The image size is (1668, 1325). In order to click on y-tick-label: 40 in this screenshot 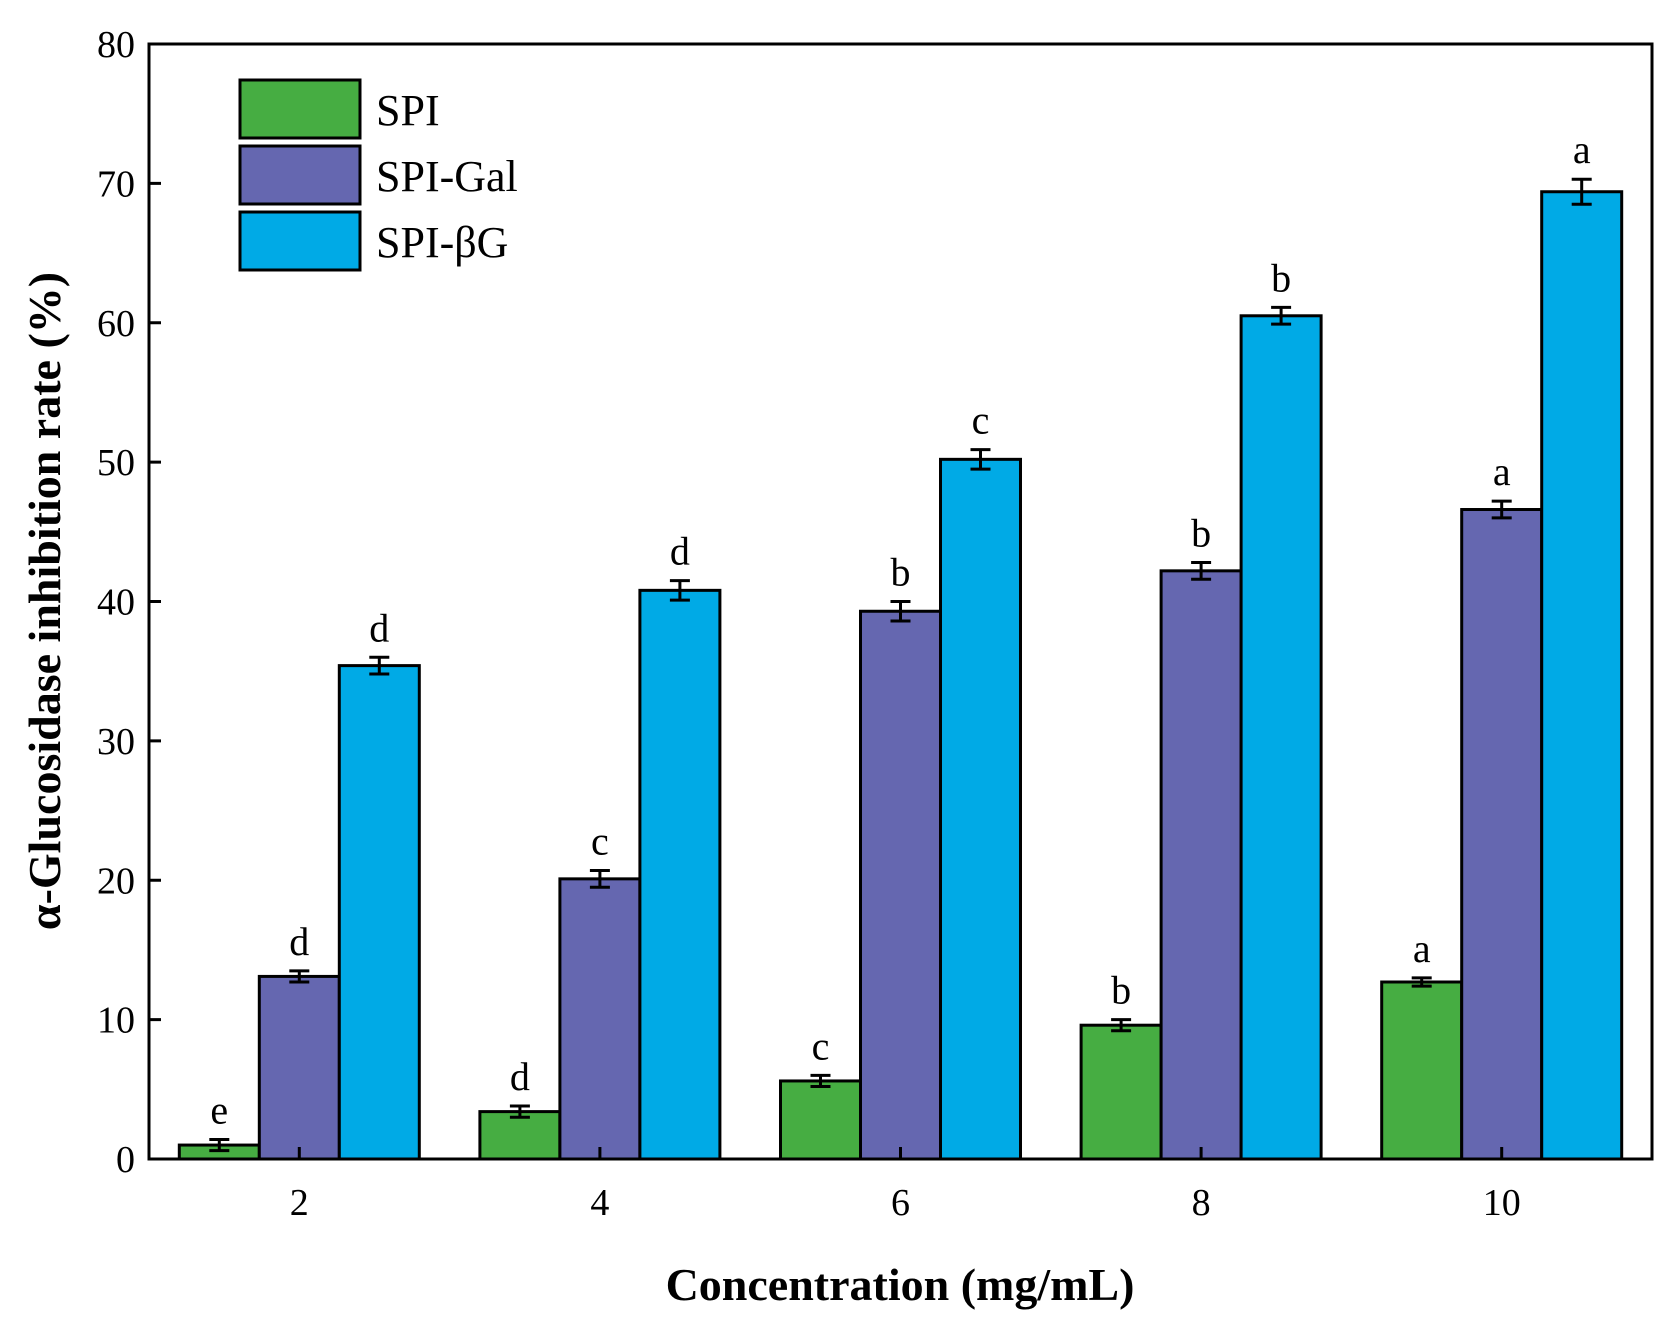, I will do `click(116, 603)`.